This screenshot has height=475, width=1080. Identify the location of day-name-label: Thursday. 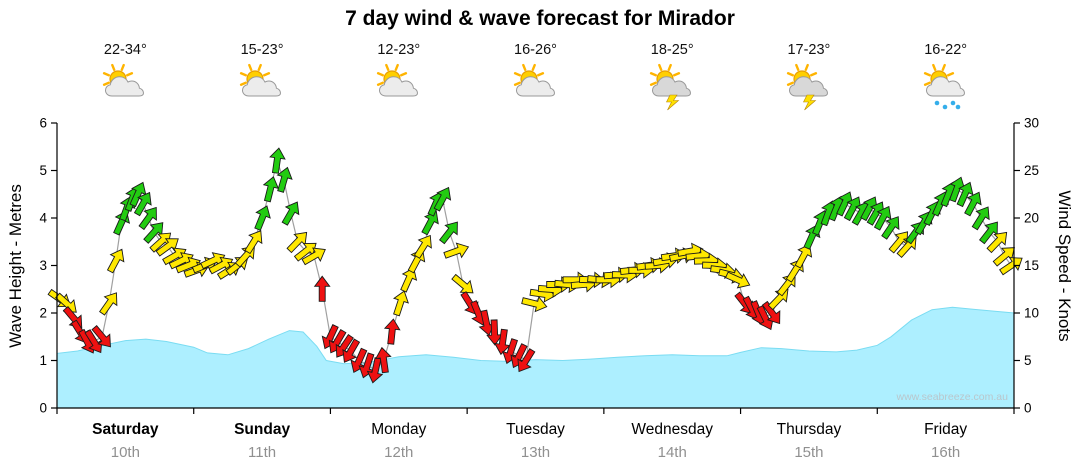
(809, 429).